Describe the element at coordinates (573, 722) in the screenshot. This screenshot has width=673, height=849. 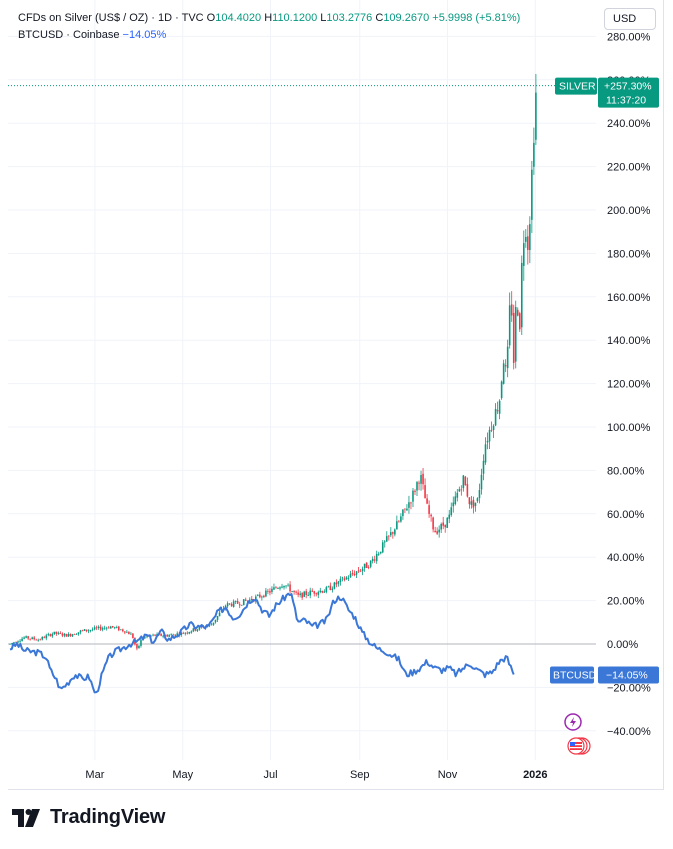
I see `lightning-event-icon` at that location.